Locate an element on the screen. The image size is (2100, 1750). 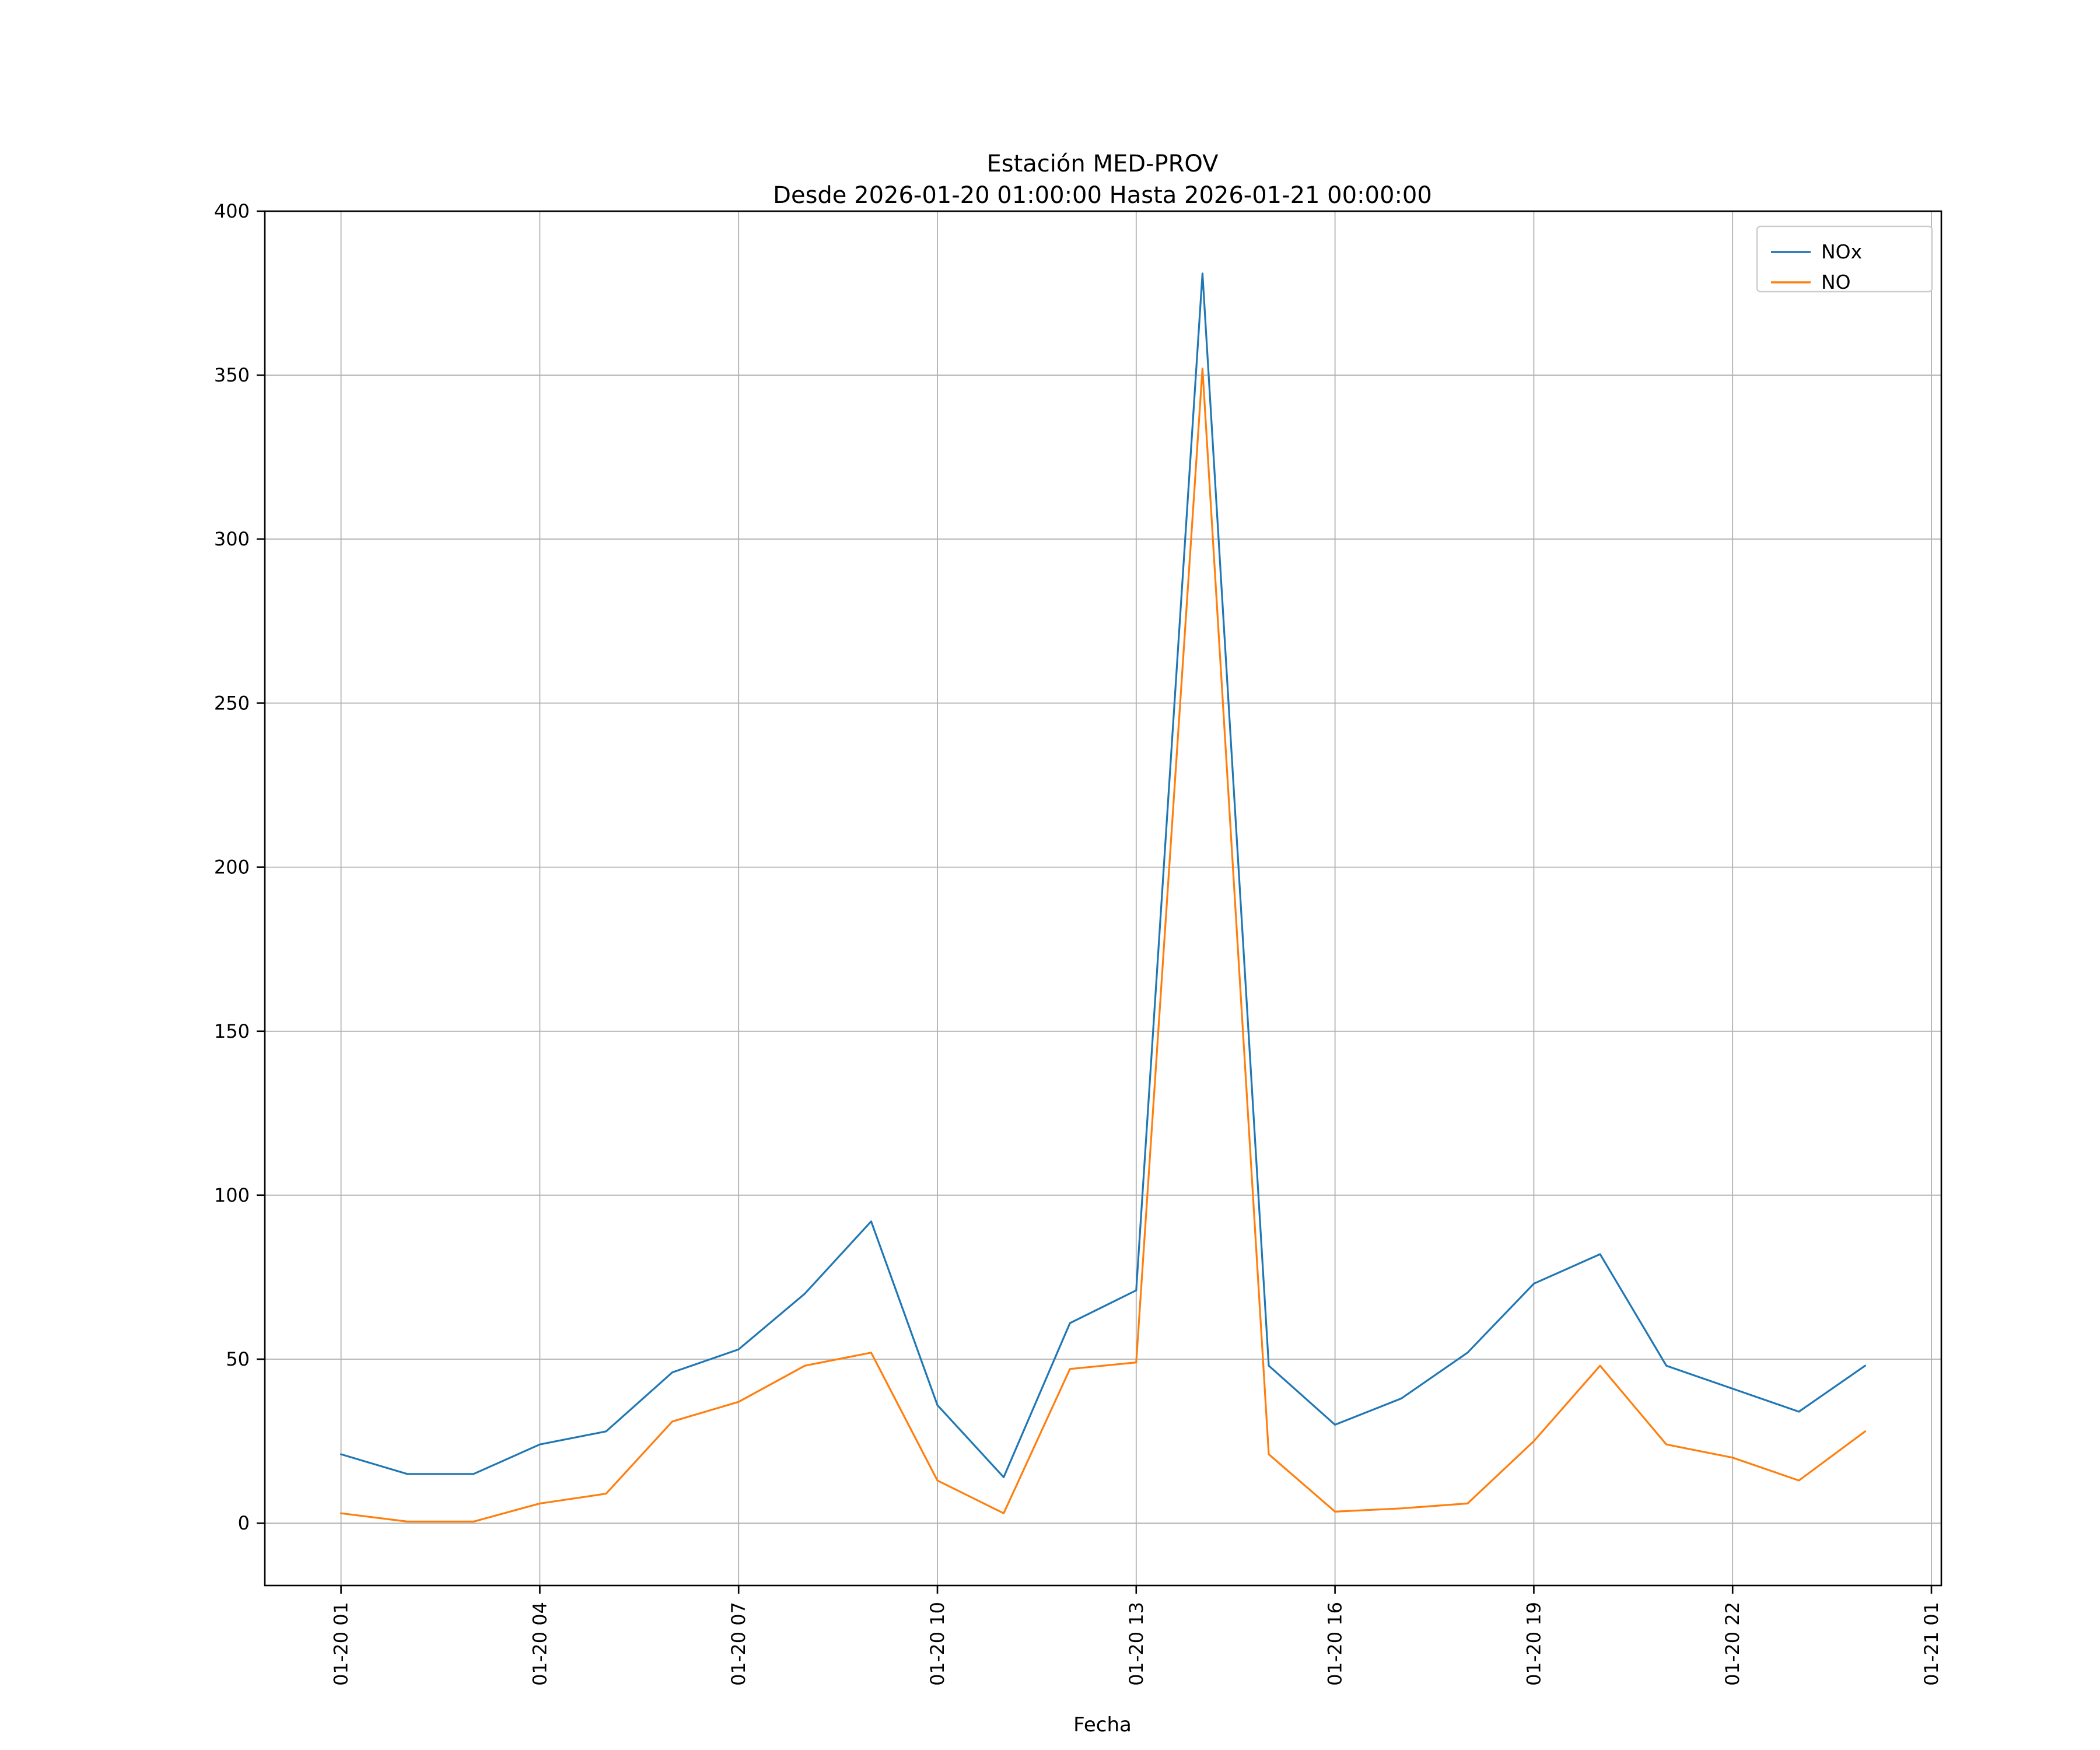
x-axis-label: Fecha is located at coordinates (1102, 1725).